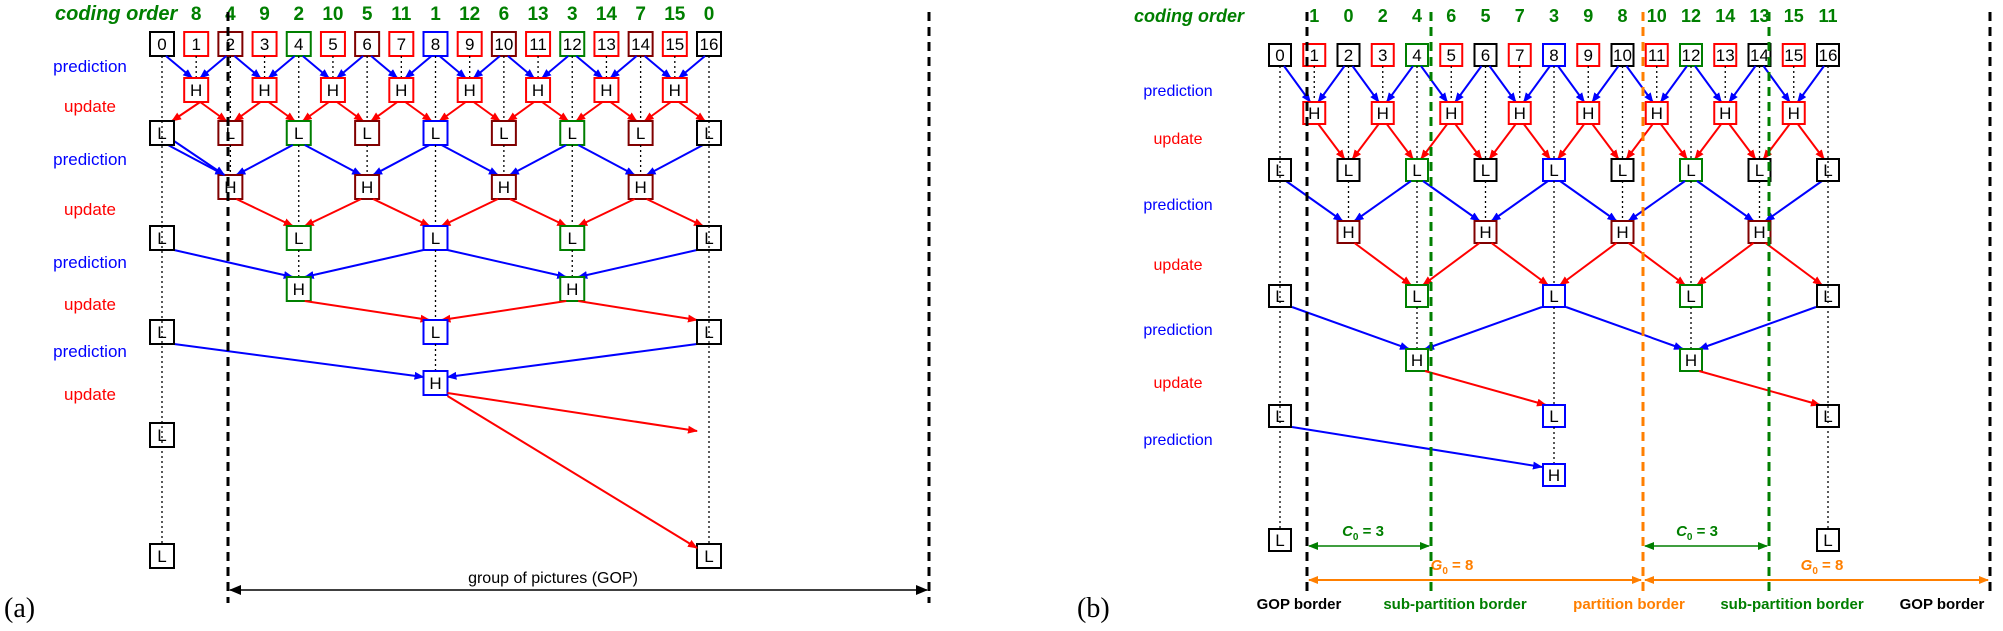  What do you see at coordinates (1365, 84) in the screenshot?
I see `pred-b-l1-3a` at bounding box center [1365, 84].